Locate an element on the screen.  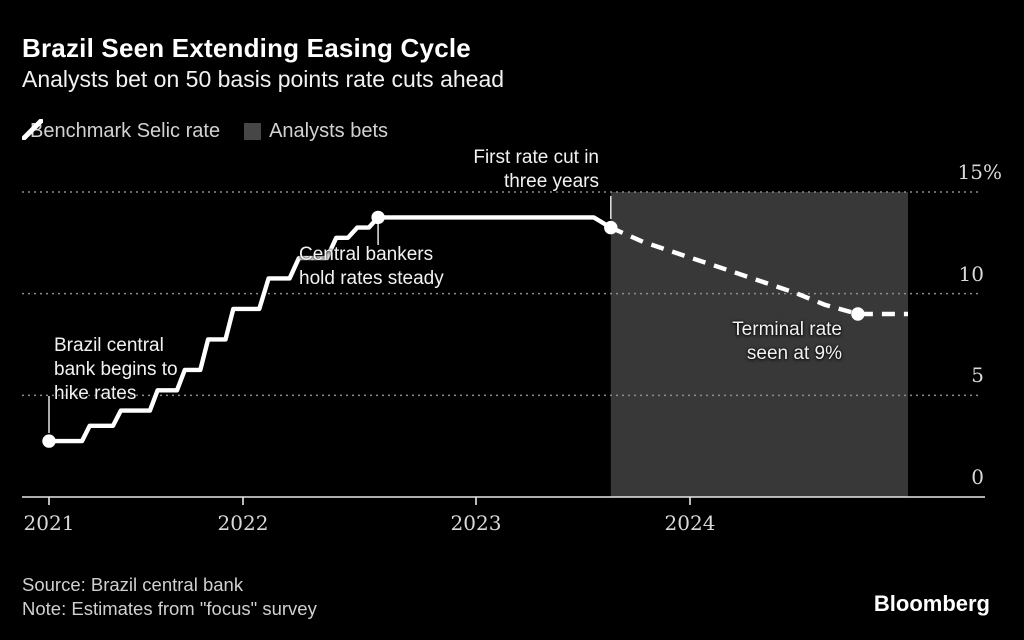
methodology-note: Note: Estimates from "focus" survey is located at coordinates (169, 608).